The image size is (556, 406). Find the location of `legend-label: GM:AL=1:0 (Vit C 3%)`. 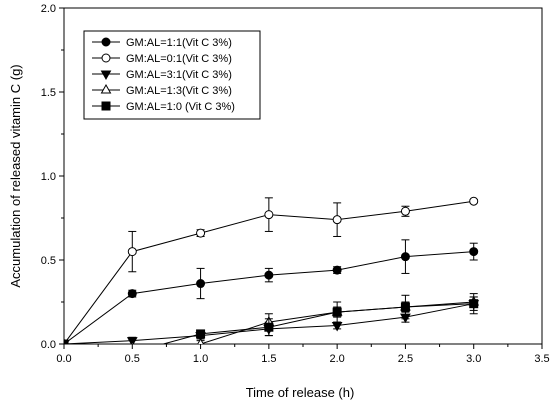

legend-label: GM:AL=1:0 (Vit C 3%) is located at coordinates (180, 107).